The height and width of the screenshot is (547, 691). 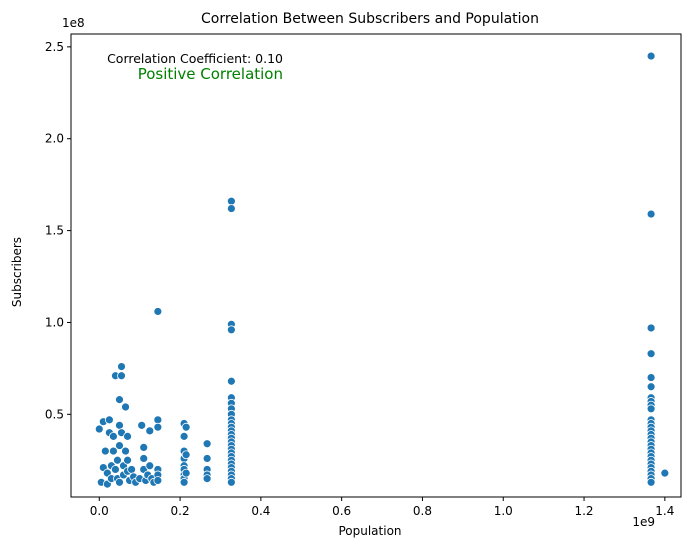 I want to click on y-tick-label: 1.5, so click(x=54, y=231).